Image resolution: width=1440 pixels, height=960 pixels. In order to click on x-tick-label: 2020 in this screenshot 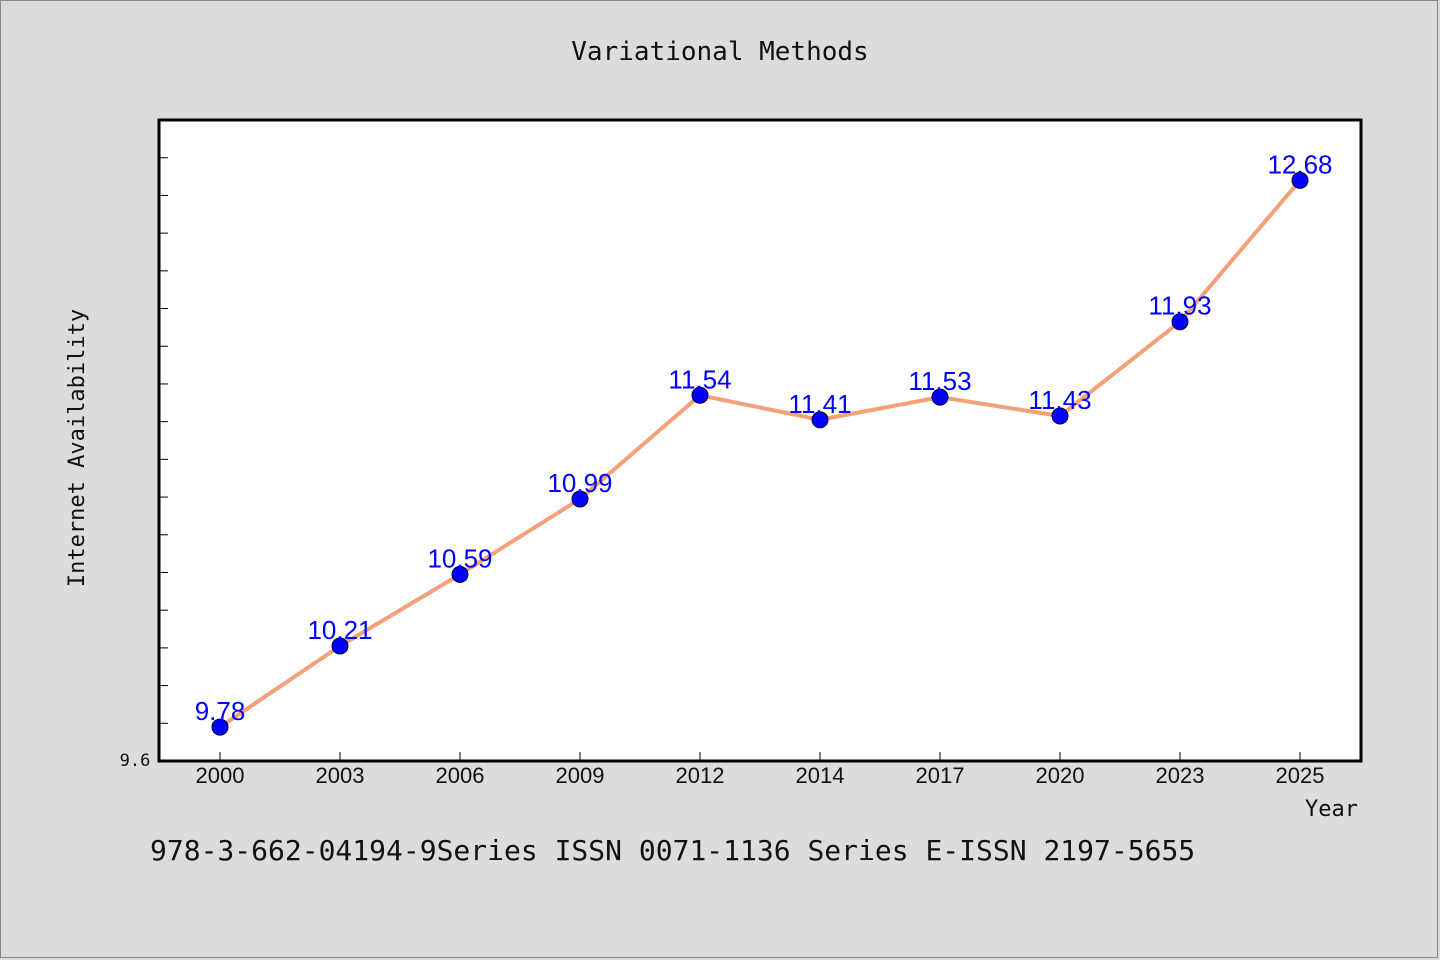, I will do `click(1060, 775)`.